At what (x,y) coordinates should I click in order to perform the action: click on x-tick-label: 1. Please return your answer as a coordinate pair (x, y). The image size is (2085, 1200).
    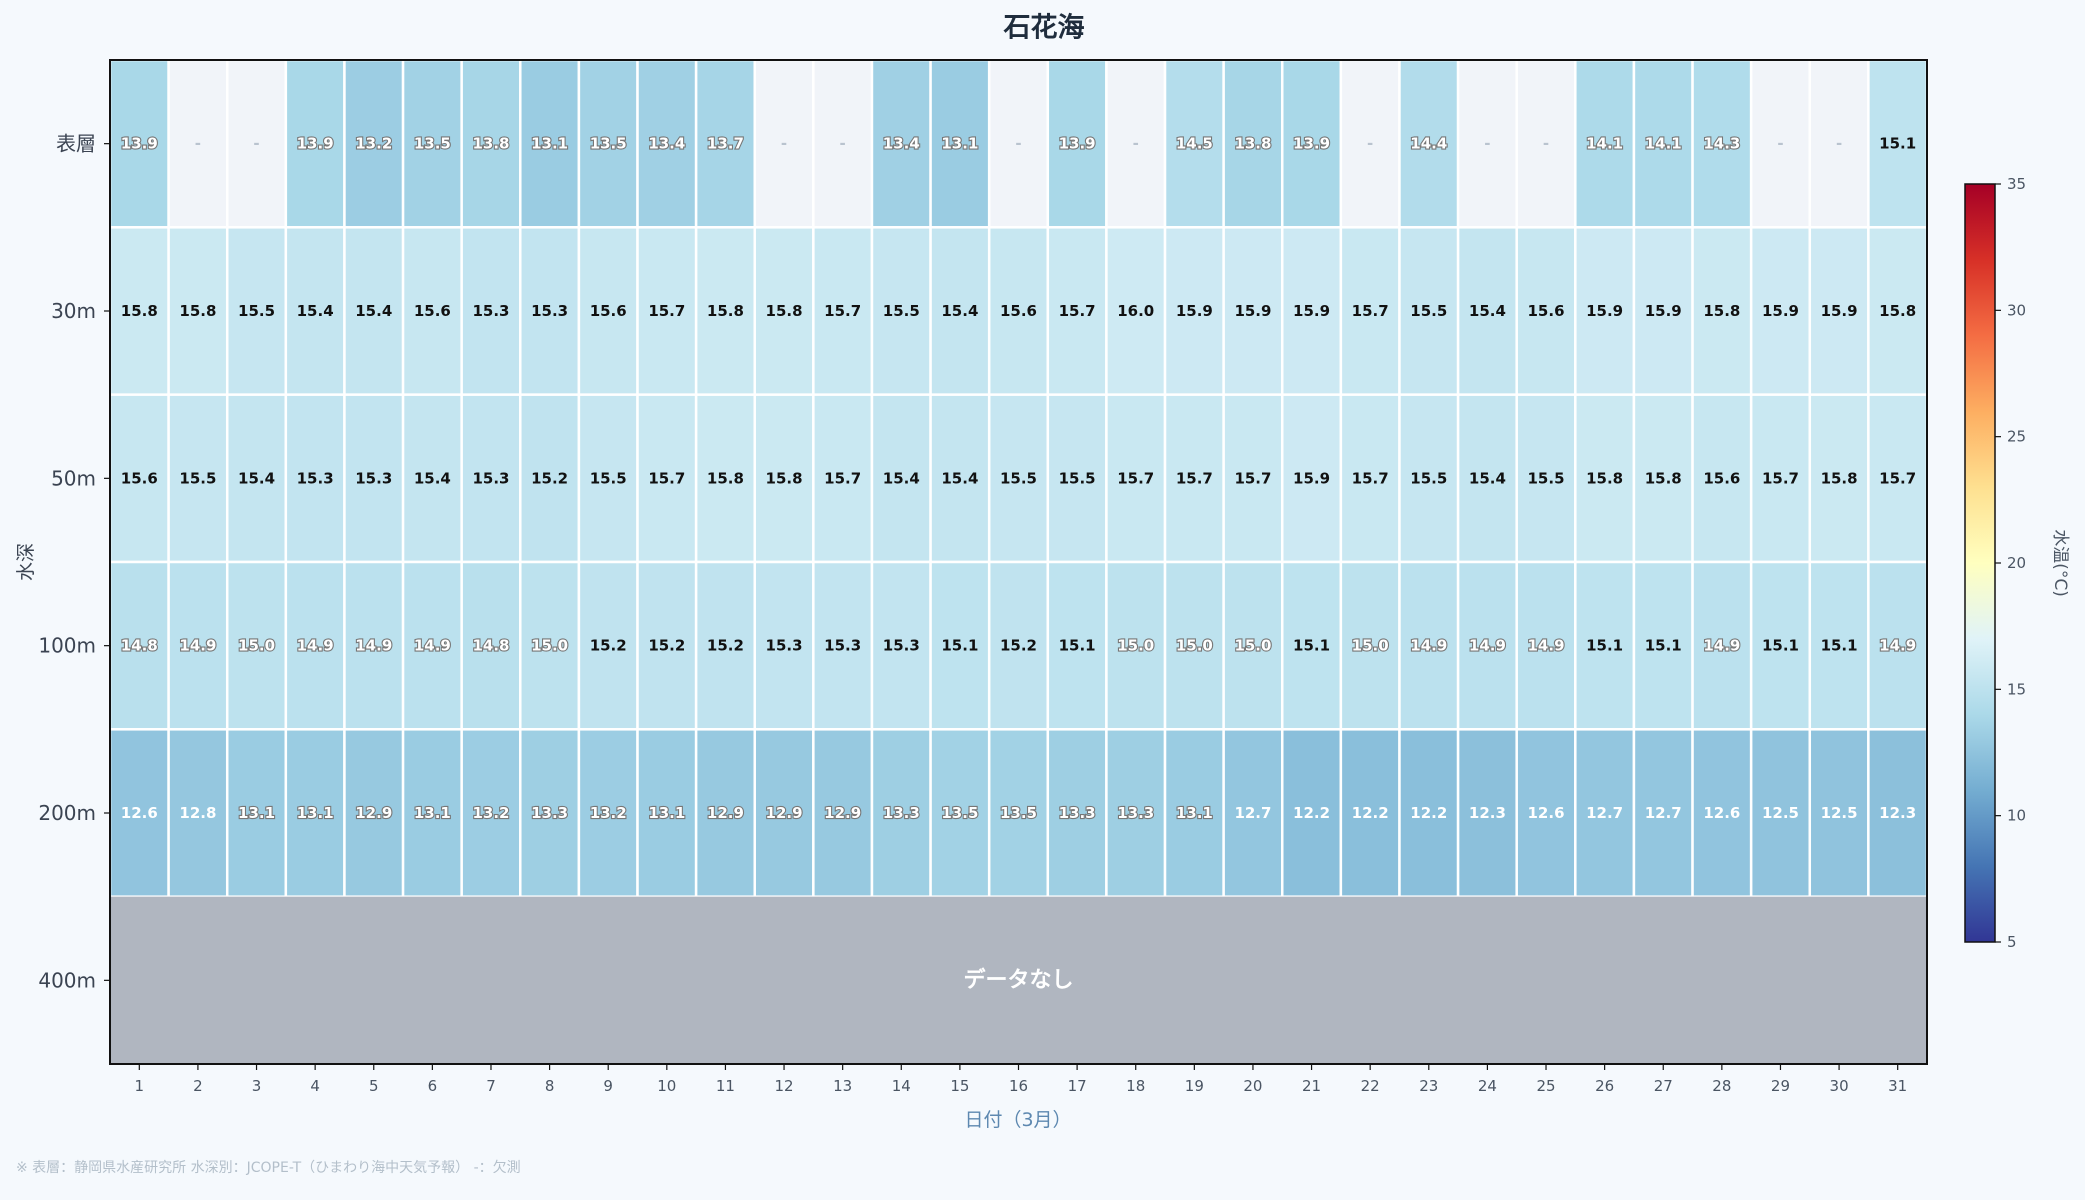
    Looking at the image, I should click on (140, 1086).